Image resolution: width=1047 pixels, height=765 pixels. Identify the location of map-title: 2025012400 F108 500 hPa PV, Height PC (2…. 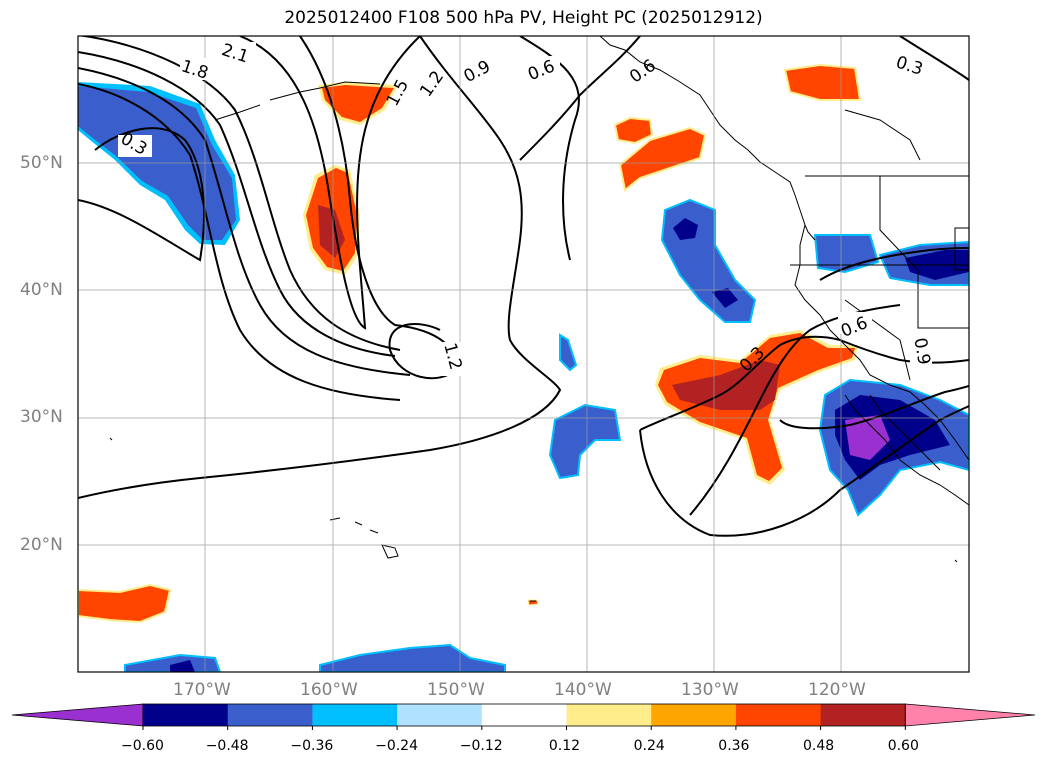
(523, 18).